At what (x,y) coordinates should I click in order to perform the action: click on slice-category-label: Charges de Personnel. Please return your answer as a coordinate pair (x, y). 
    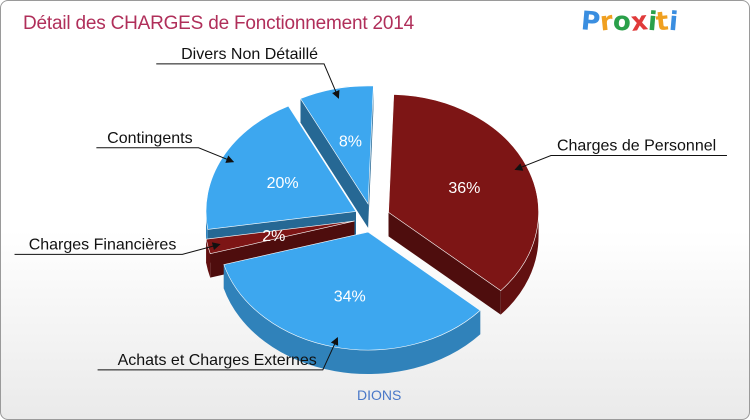
    Looking at the image, I should click on (636, 146).